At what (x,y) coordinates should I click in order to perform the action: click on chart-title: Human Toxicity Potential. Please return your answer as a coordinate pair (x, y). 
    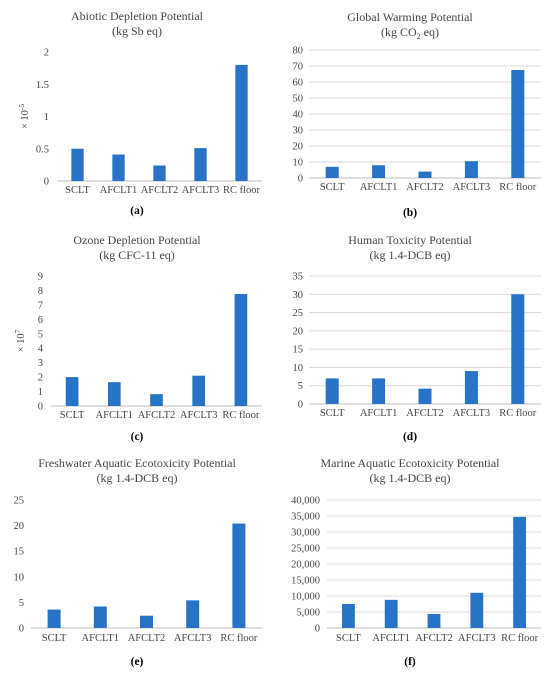
    Looking at the image, I should click on (410, 240).